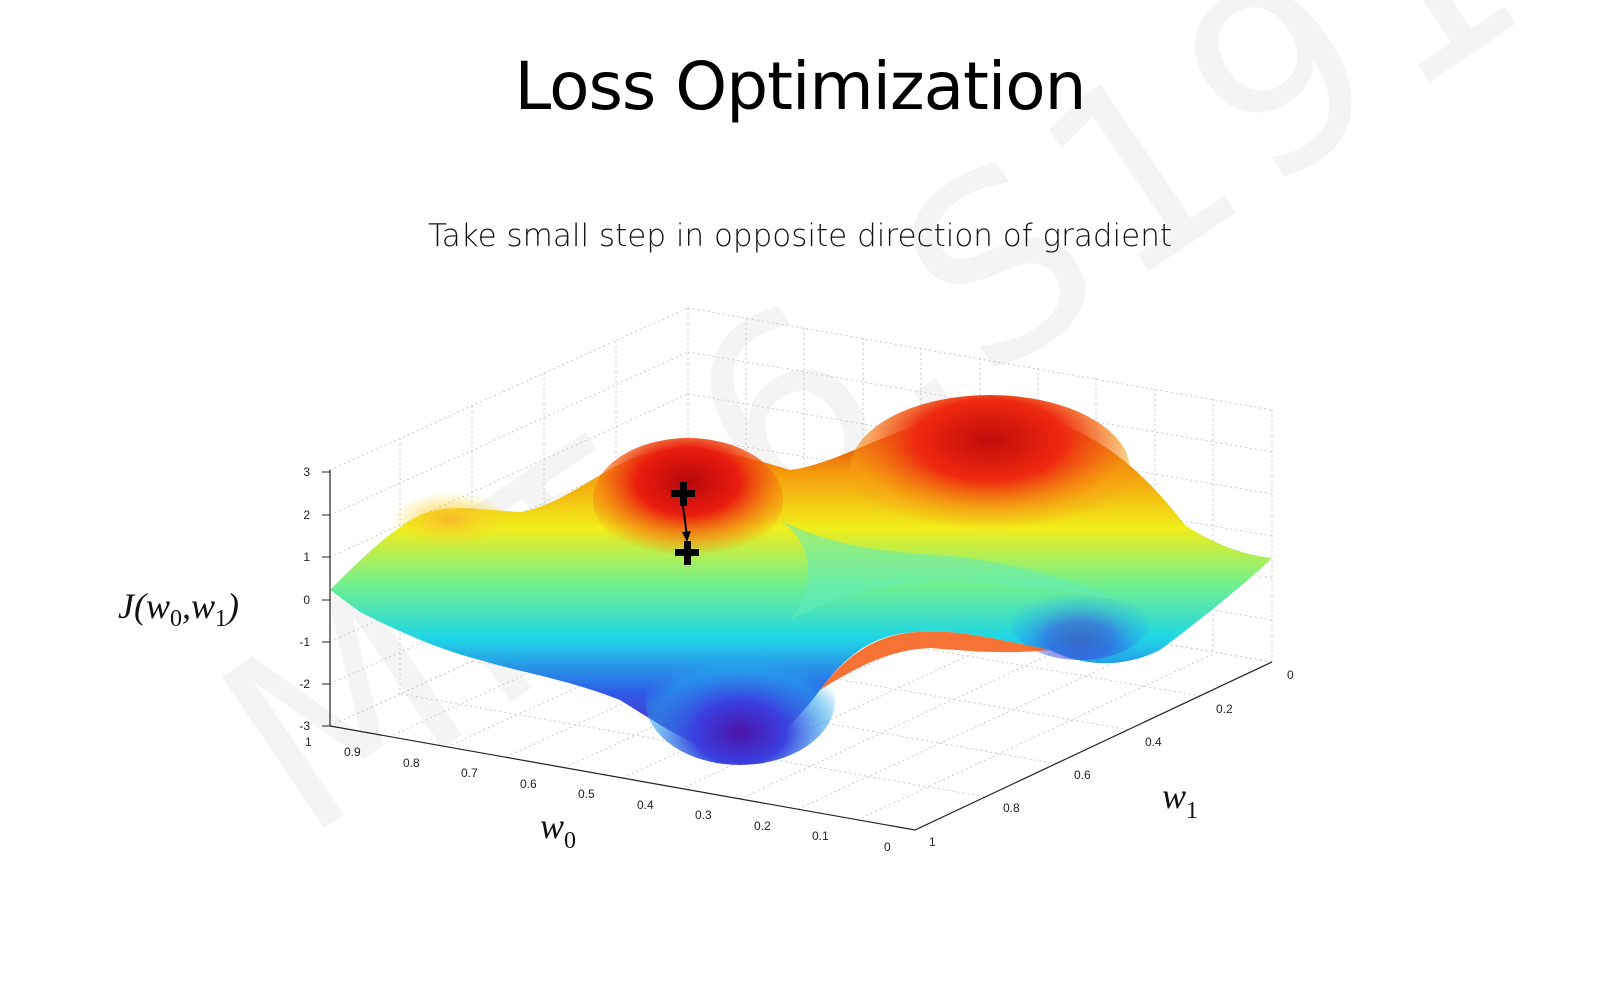 This screenshot has width=1600, height=998. Describe the element at coordinates (645, 805) in the screenshot. I see `w0-tick-label: 0.4` at that location.